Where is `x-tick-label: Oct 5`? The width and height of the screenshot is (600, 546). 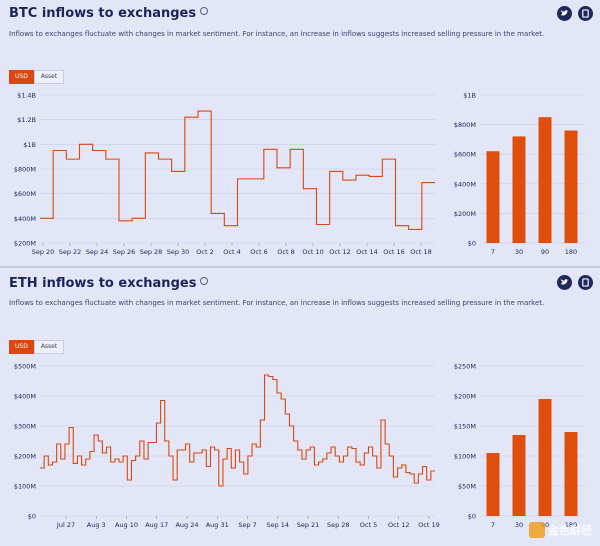 x-tick-label: Oct 5 is located at coordinates (368, 525).